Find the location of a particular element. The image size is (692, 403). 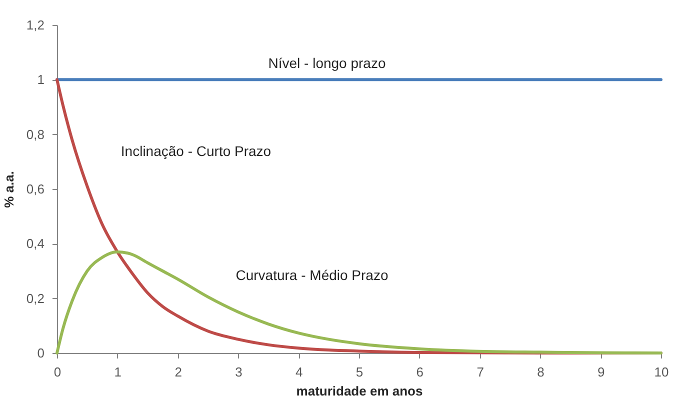

x-tick-label: 7 is located at coordinates (480, 372).